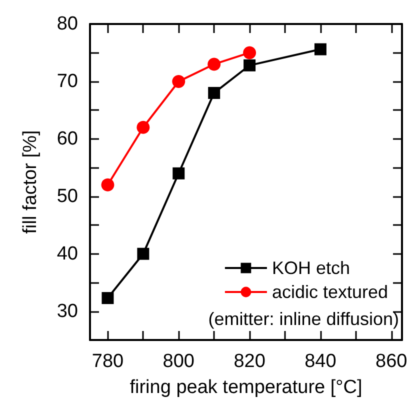 Image resolution: width=411 pixels, height=416 pixels. I want to click on y-axis-title: fill factor [%], so click(30, 182).